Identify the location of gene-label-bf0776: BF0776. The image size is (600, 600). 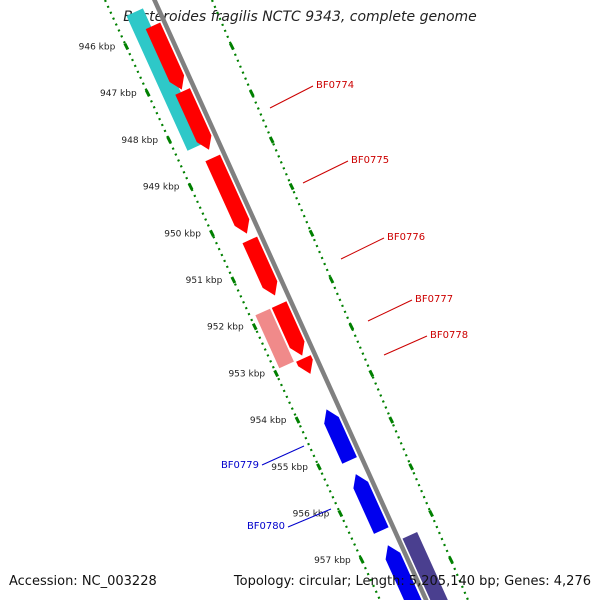
(406, 237).